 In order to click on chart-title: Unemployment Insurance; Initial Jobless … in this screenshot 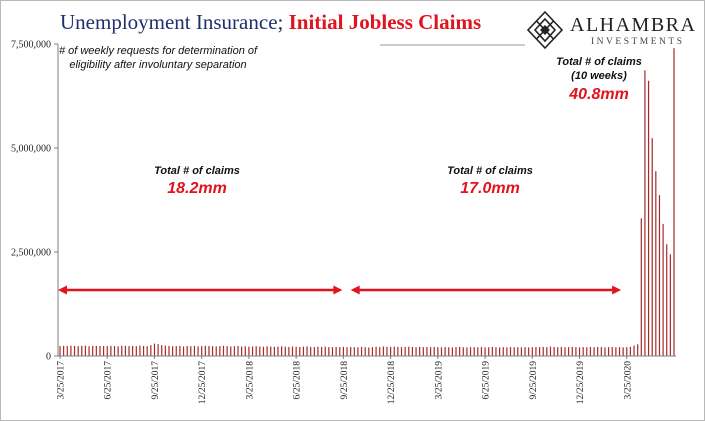, I will do `click(270, 22)`.